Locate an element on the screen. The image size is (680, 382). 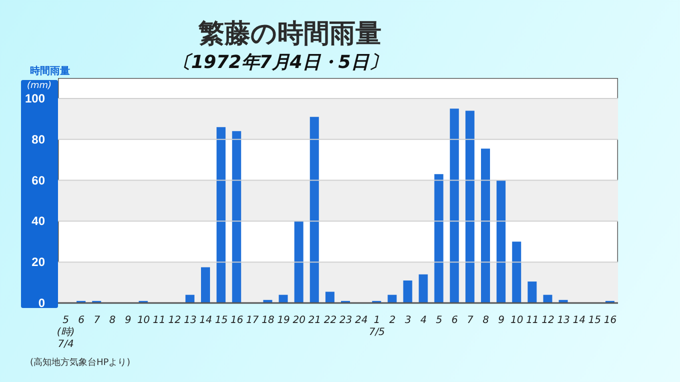
y-tick-label: 100 is located at coordinates (35, 98).